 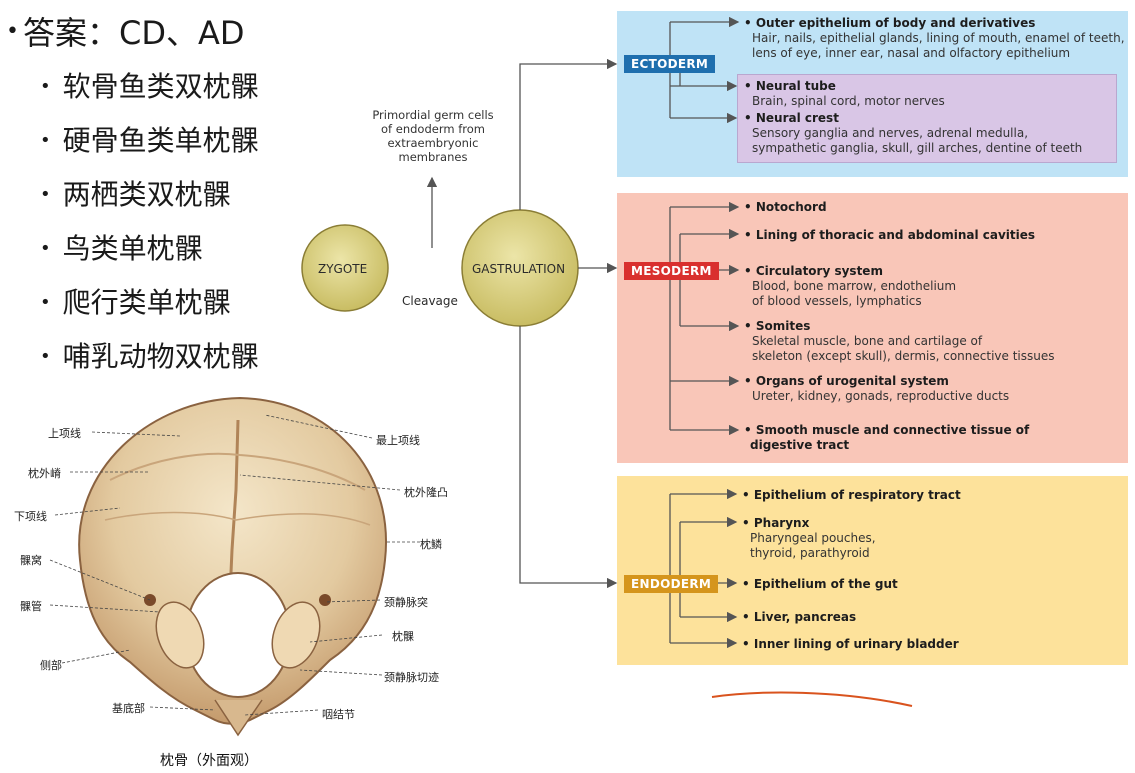 What do you see at coordinates (338, 714) in the screenshot?
I see `label-pharyngeal-tubercle: 咽结节` at bounding box center [338, 714].